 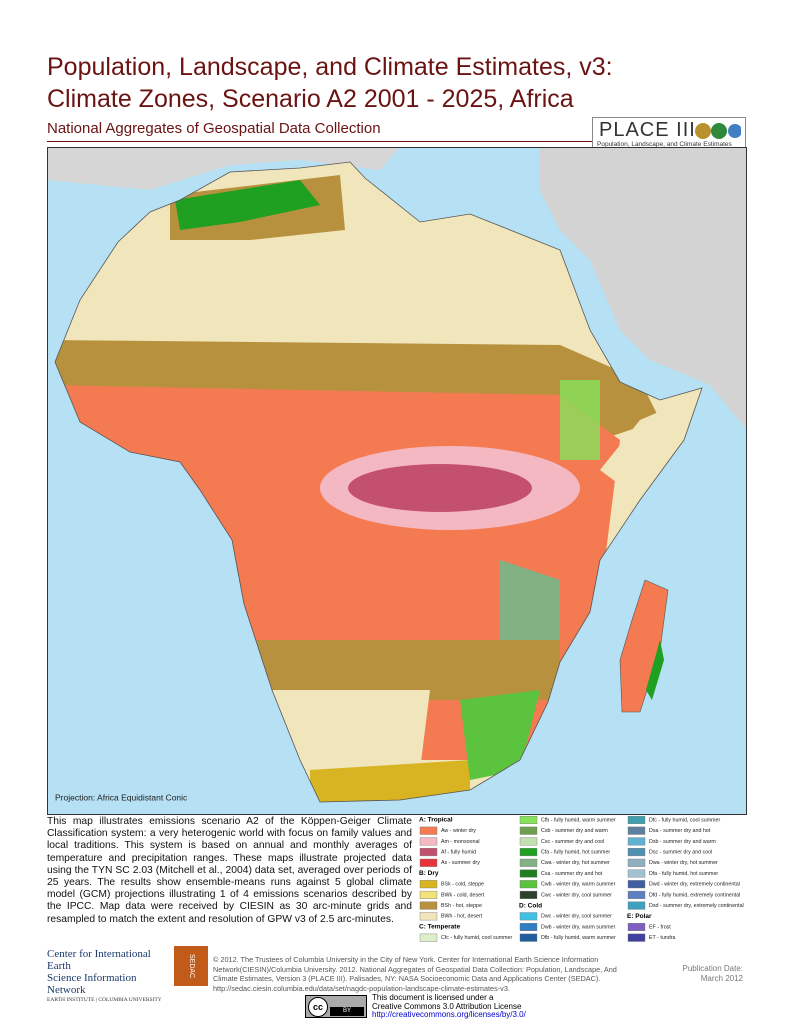 I want to click on legend-label: Dsa - summer dry and hot, so click(x=680, y=831).